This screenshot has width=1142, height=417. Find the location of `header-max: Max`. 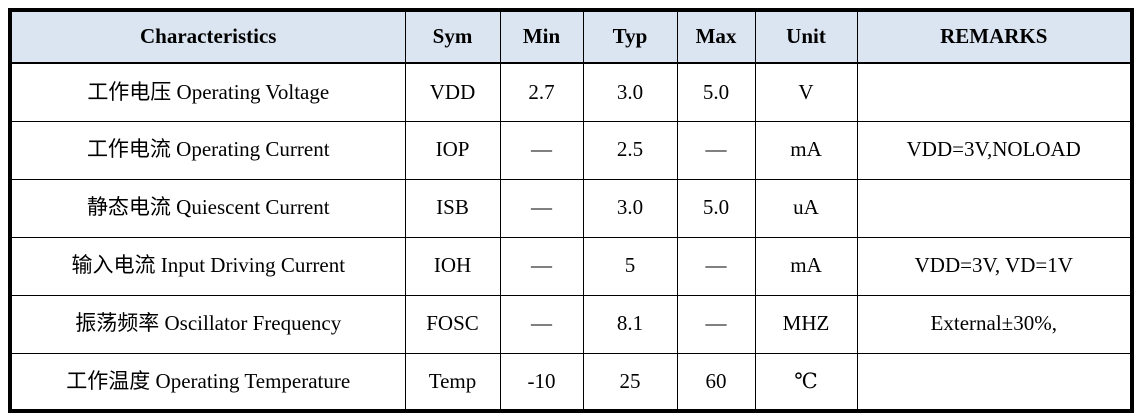

header-max: Max is located at coordinates (716, 36).